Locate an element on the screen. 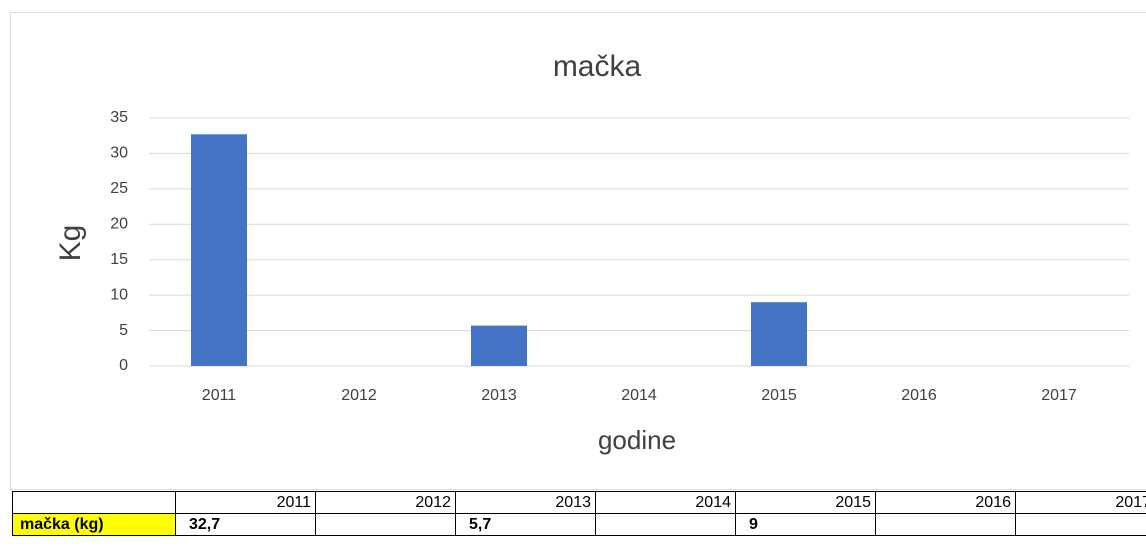 The image size is (1146, 559). table-header: 2017 is located at coordinates (1130, 502).